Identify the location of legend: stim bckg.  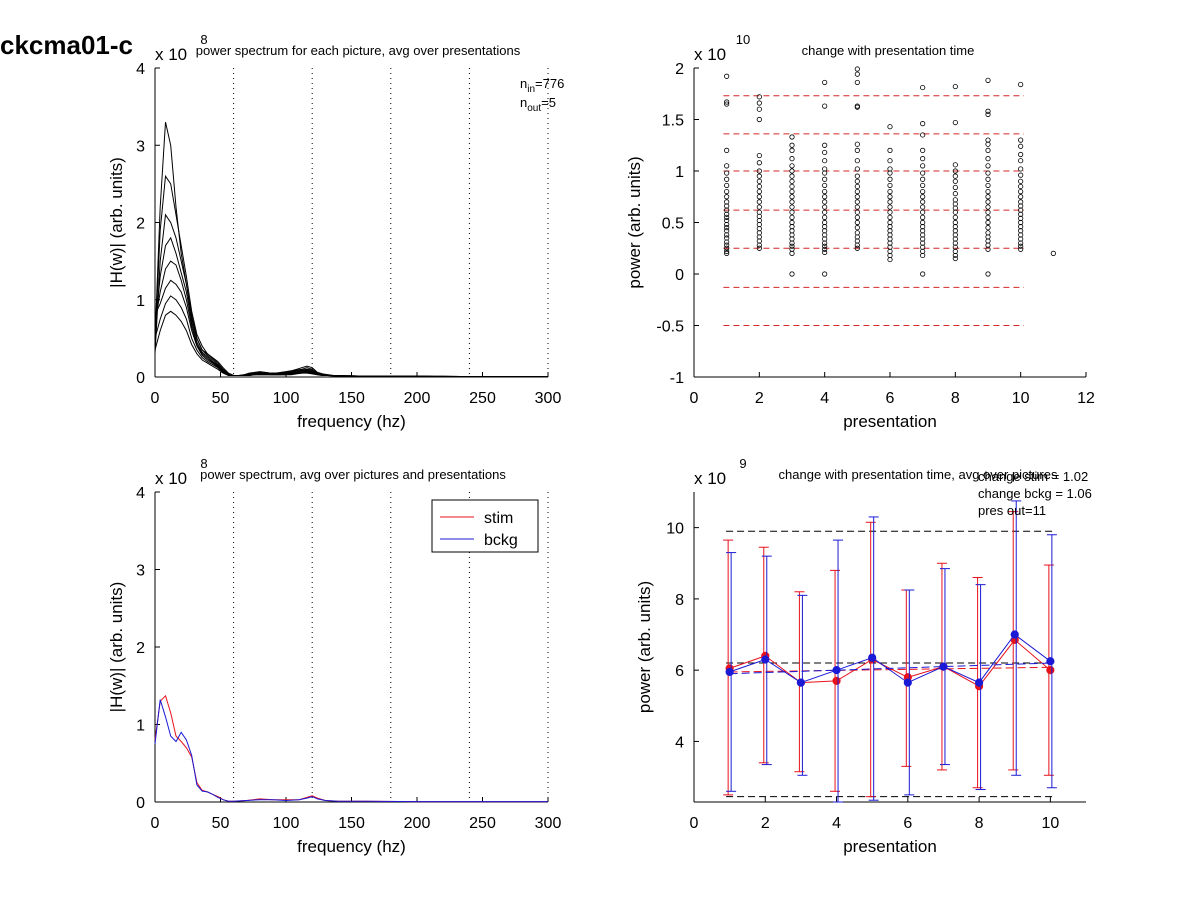
(485, 526).